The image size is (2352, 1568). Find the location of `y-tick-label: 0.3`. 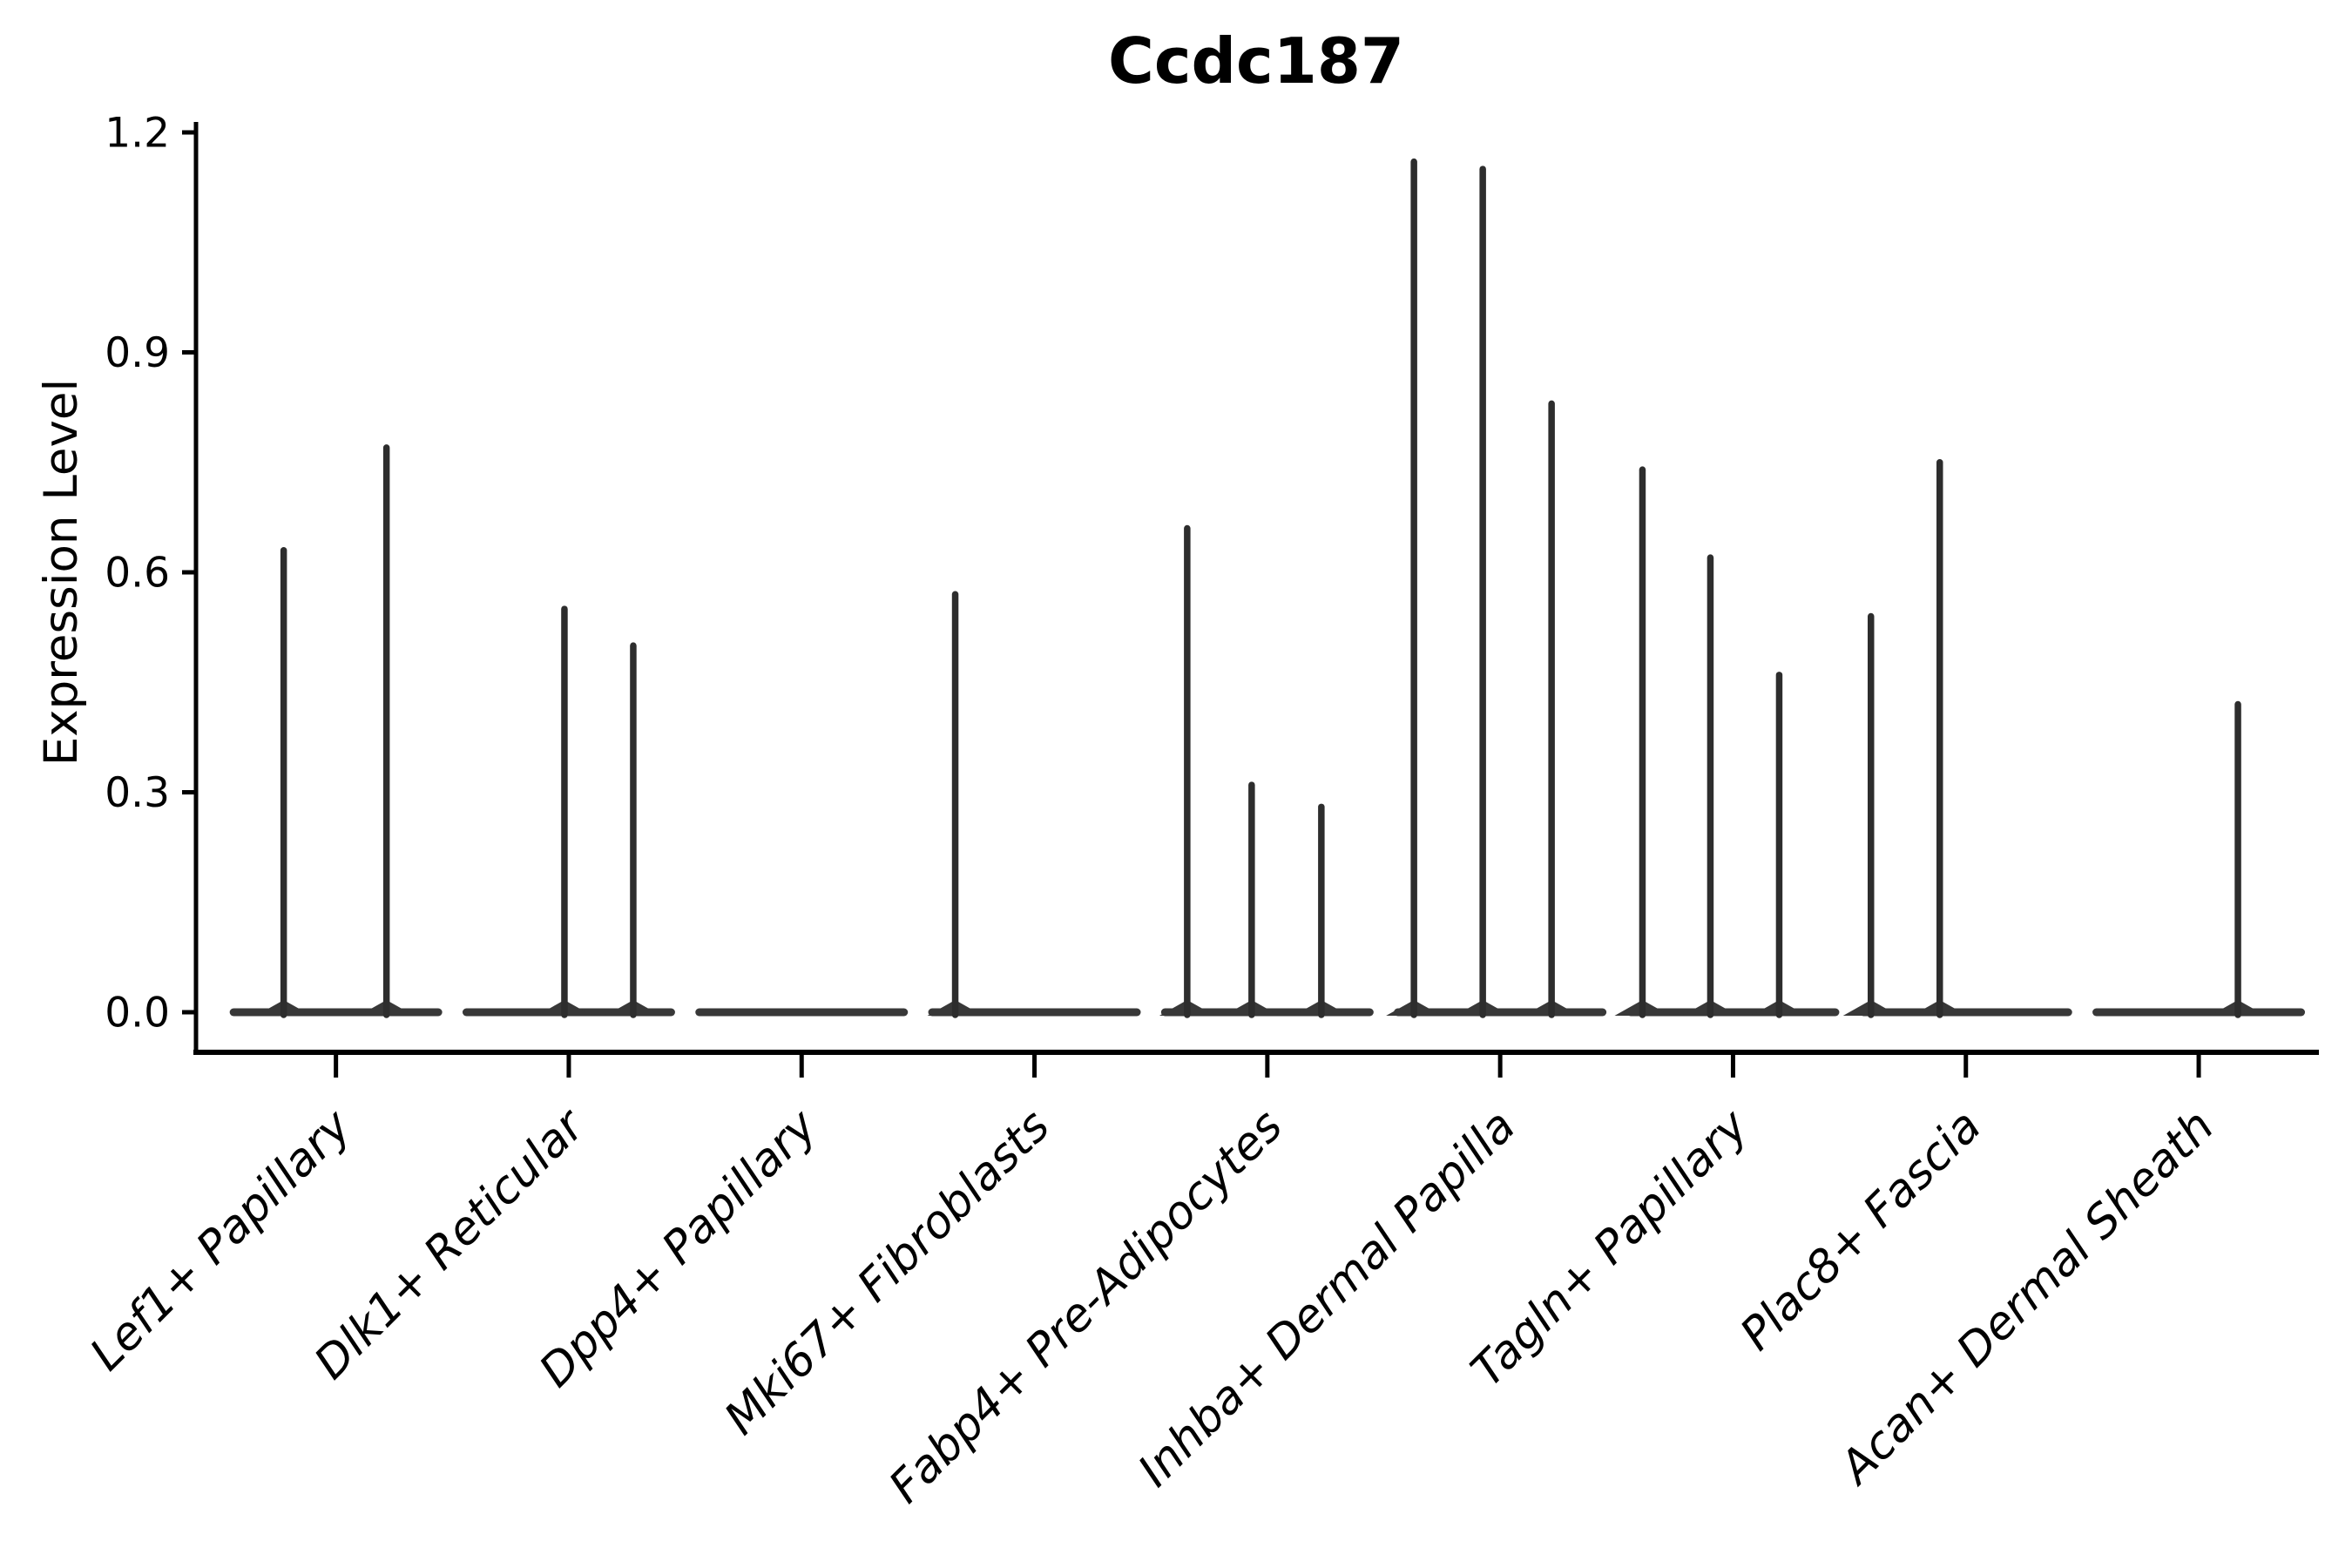

y-tick-label: 0.3 is located at coordinates (137, 793).